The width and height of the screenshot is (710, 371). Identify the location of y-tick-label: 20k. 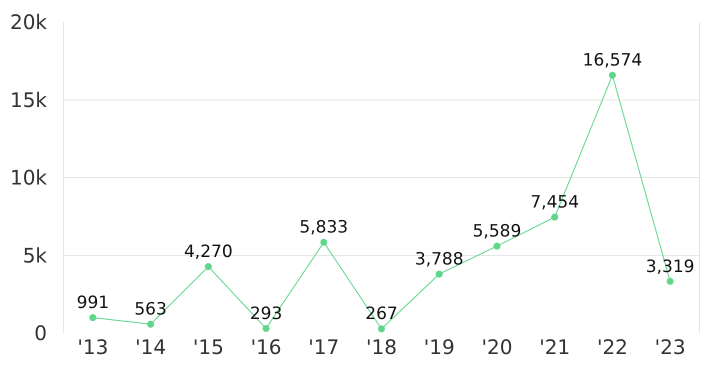
(29, 22).